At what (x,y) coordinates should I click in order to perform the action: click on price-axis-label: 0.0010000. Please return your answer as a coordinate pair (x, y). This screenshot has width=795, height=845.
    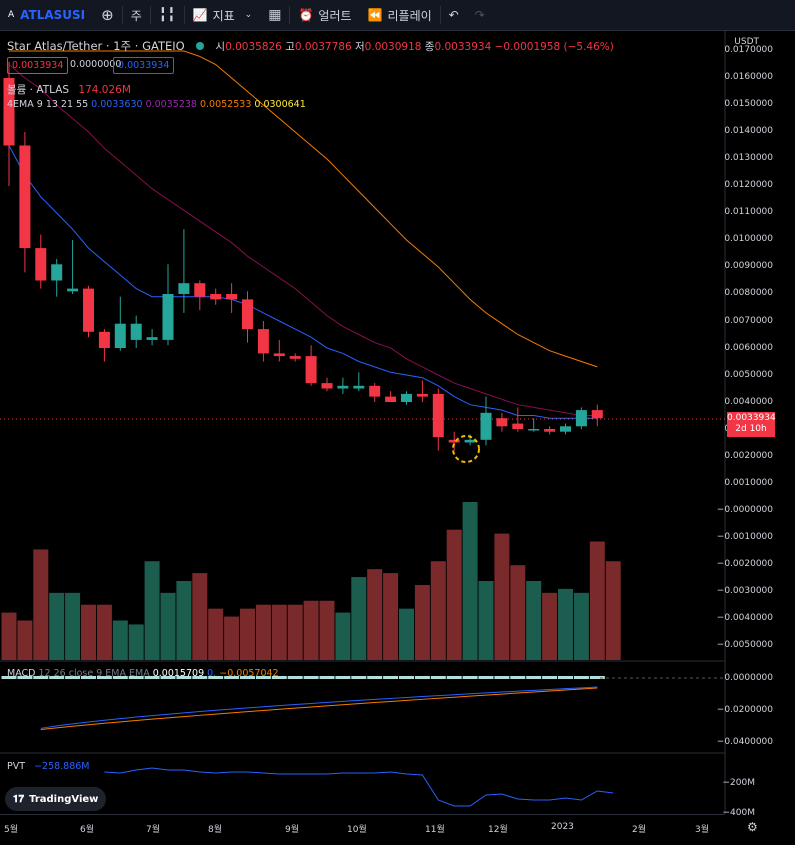
    Looking at the image, I should click on (748, 482).